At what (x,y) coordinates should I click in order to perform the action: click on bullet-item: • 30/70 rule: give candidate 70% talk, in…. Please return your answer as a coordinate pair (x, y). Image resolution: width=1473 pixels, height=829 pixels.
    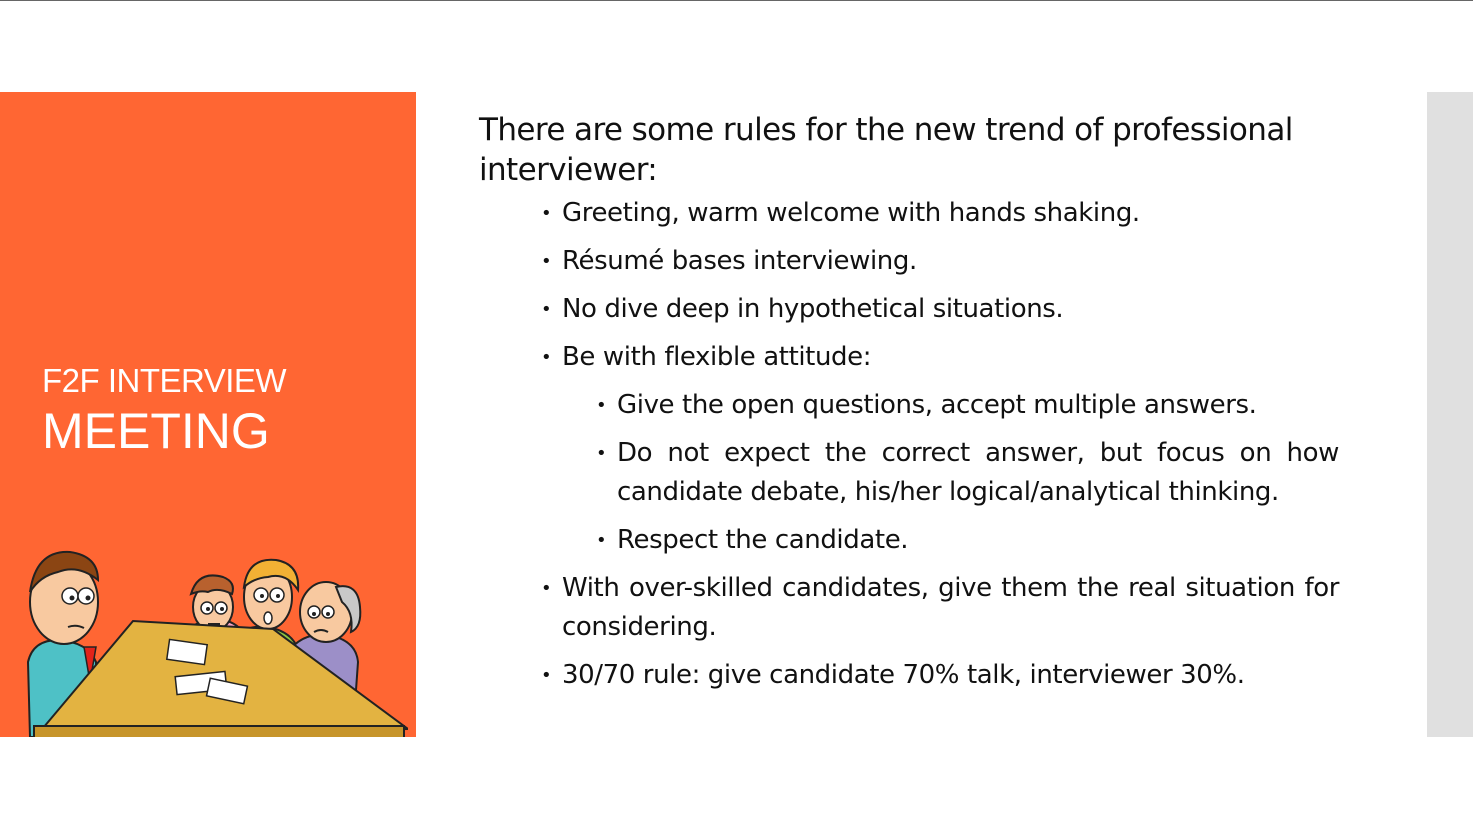
    Looking at the image, I should click on (909, 675).